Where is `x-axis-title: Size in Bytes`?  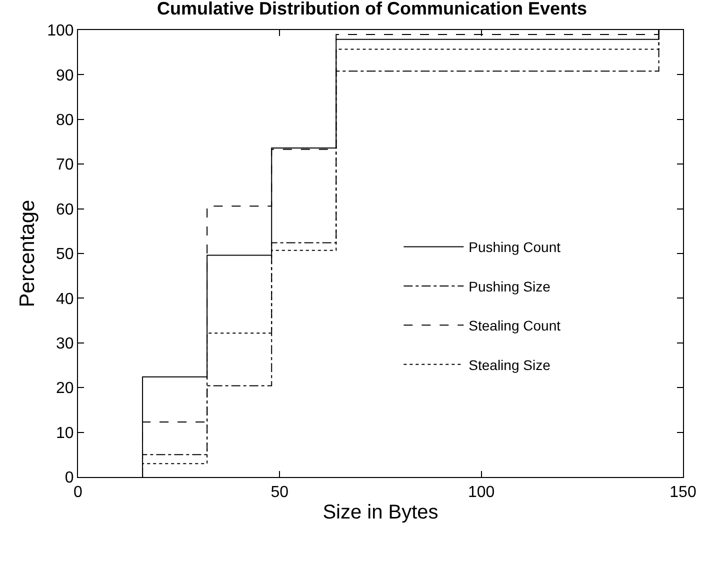
x-axis-title: Size in Bytes is located at coordinates (380, 513).